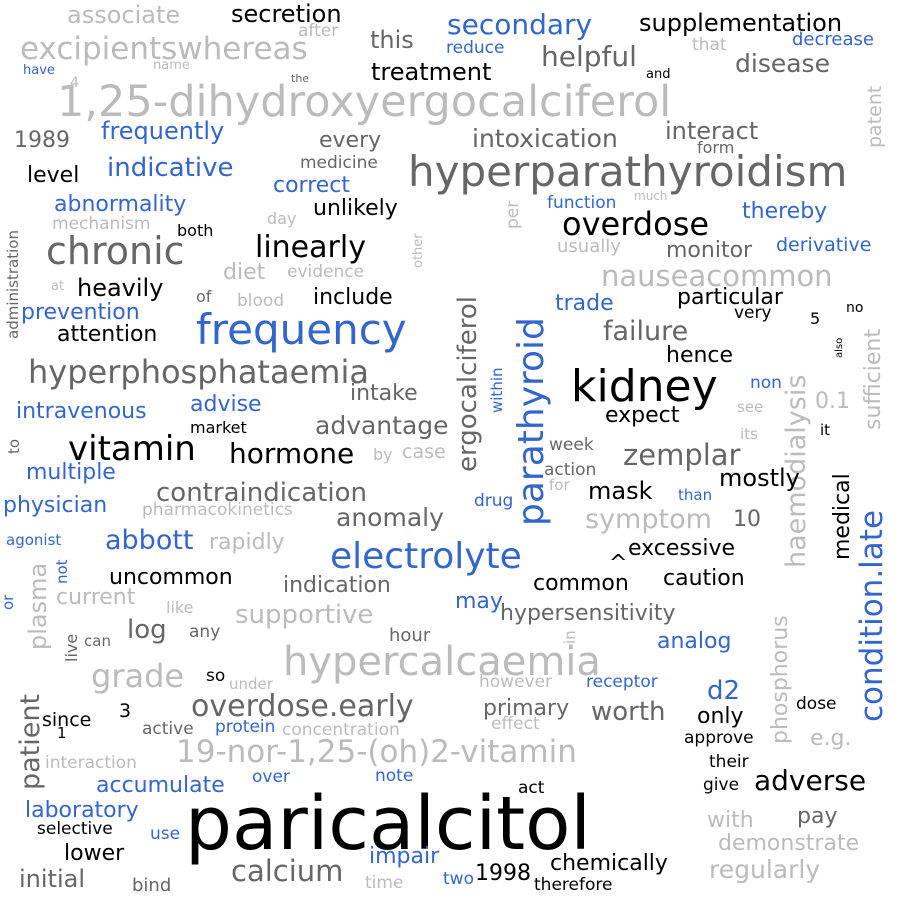  Describe the element at coordinates (709, 45) in the screenshot. I see `word: that` at that location.